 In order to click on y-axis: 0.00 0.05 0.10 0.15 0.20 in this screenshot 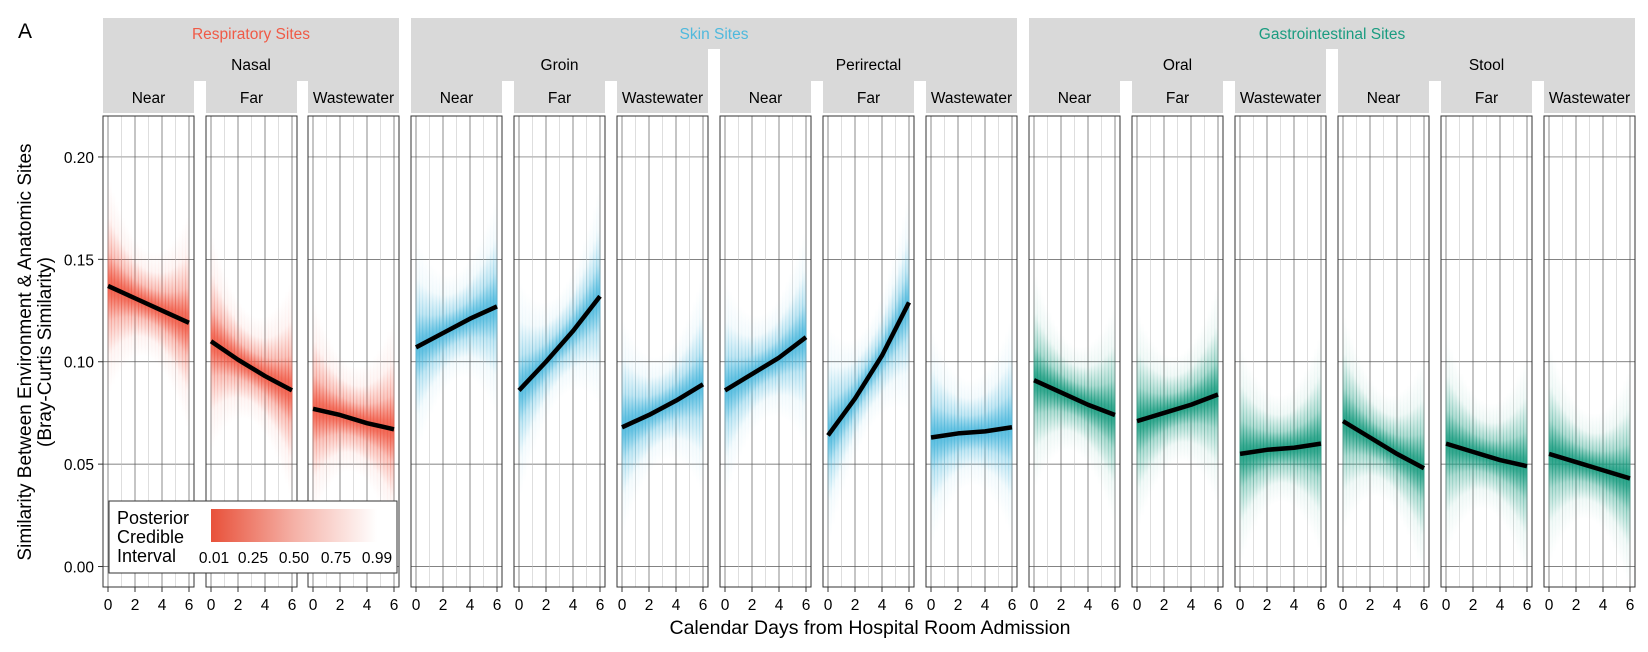, I will do `click(83, 363)`.